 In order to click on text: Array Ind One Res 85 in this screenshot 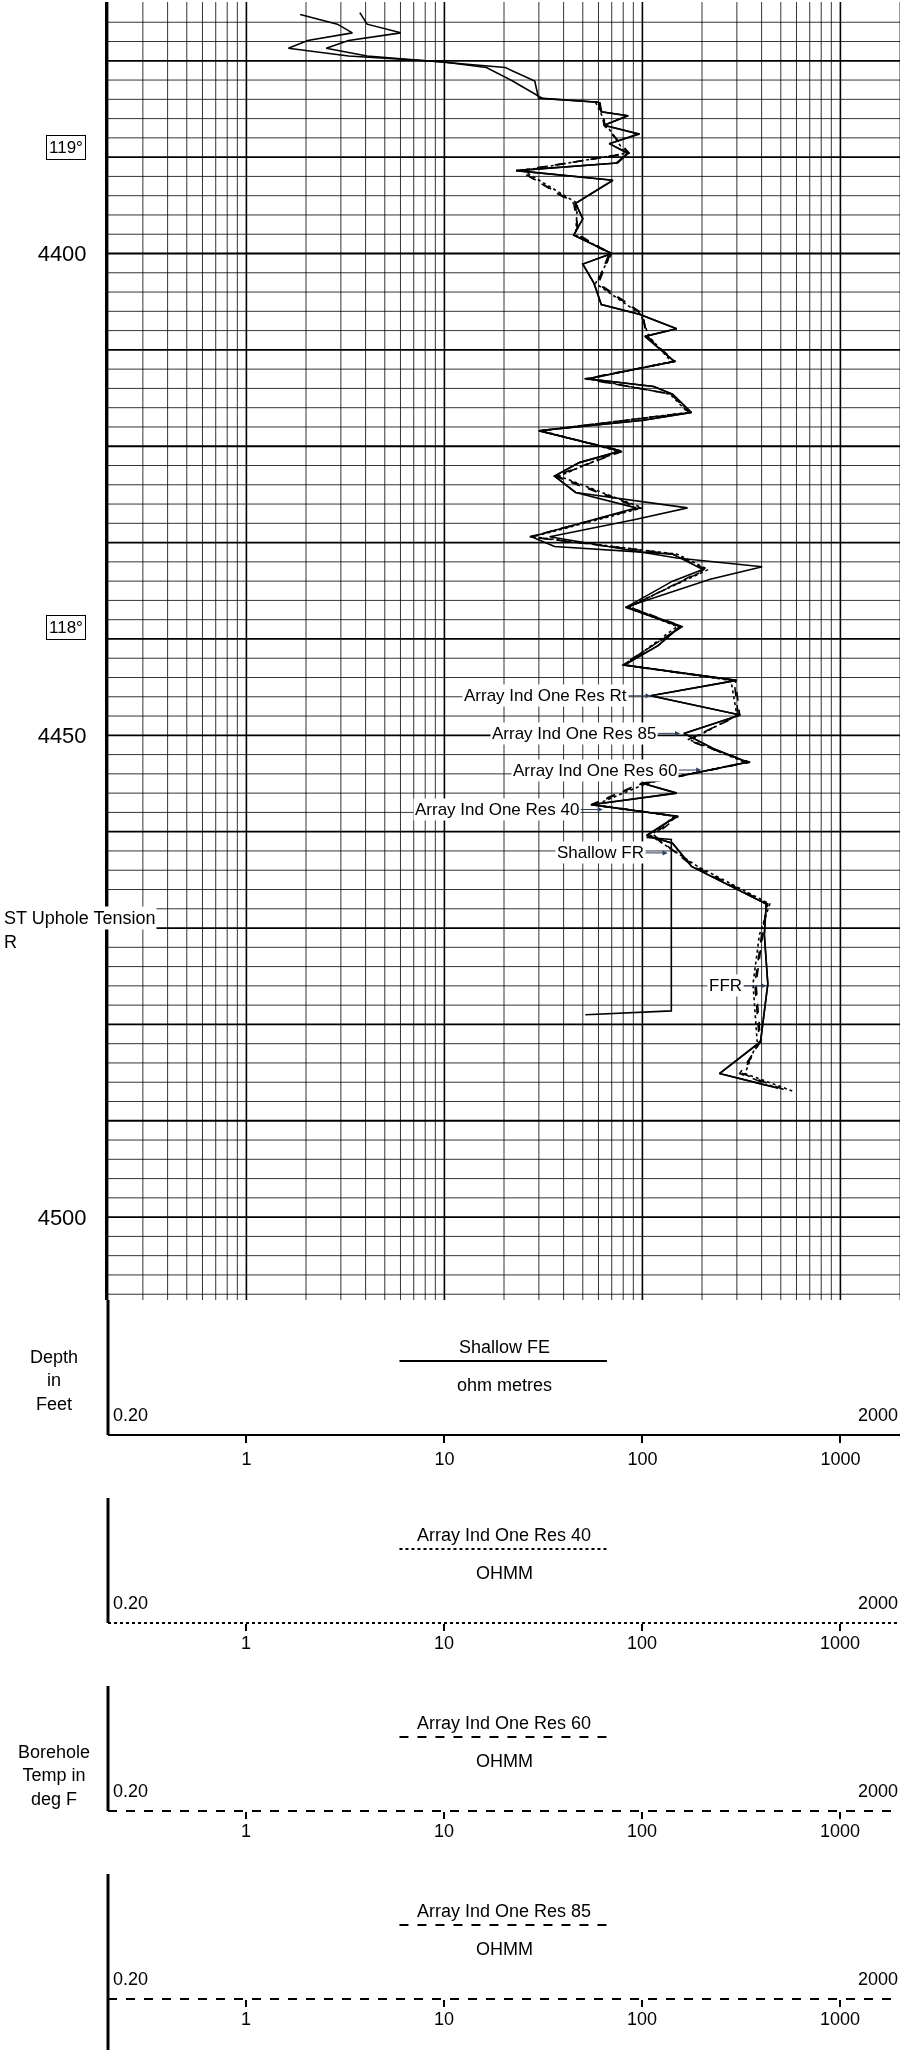, I will do `click(504, 1911)`.